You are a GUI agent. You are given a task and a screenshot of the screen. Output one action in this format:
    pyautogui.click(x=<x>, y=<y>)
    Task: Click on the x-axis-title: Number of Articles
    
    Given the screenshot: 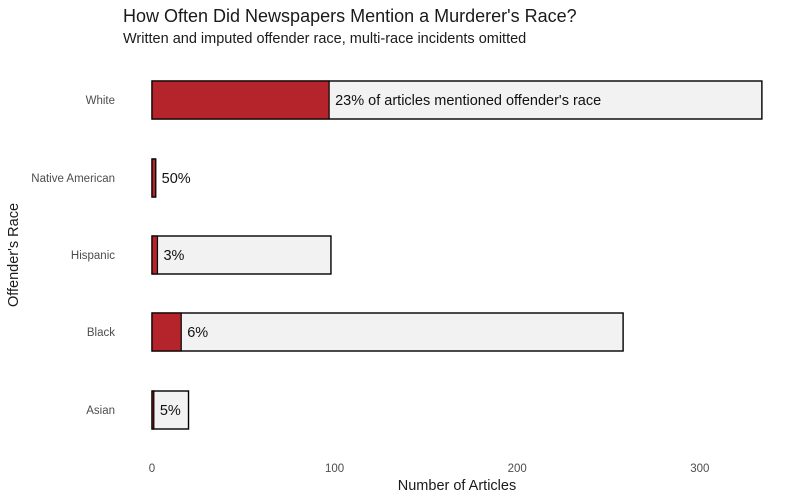 What is the action you would take?
    pyautogui.click(x=457, y=486)
    